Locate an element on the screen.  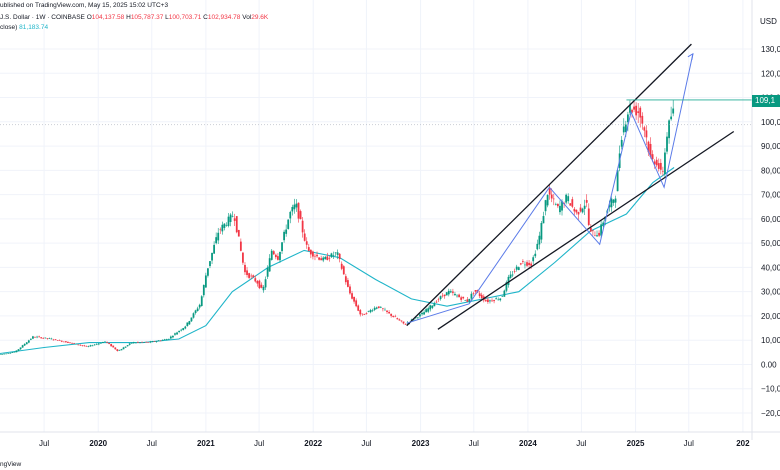
time-tick-label: 2022 is located at coordinates (313, 443).